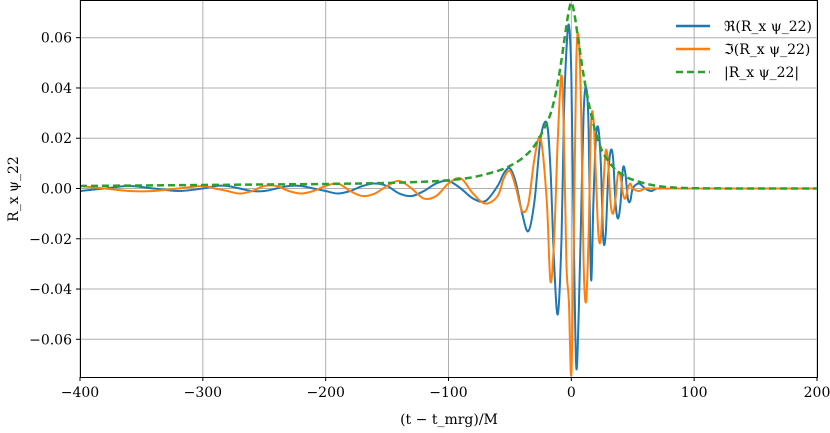  I want to click on y-tick-label: −0.04, so click(50, 290).